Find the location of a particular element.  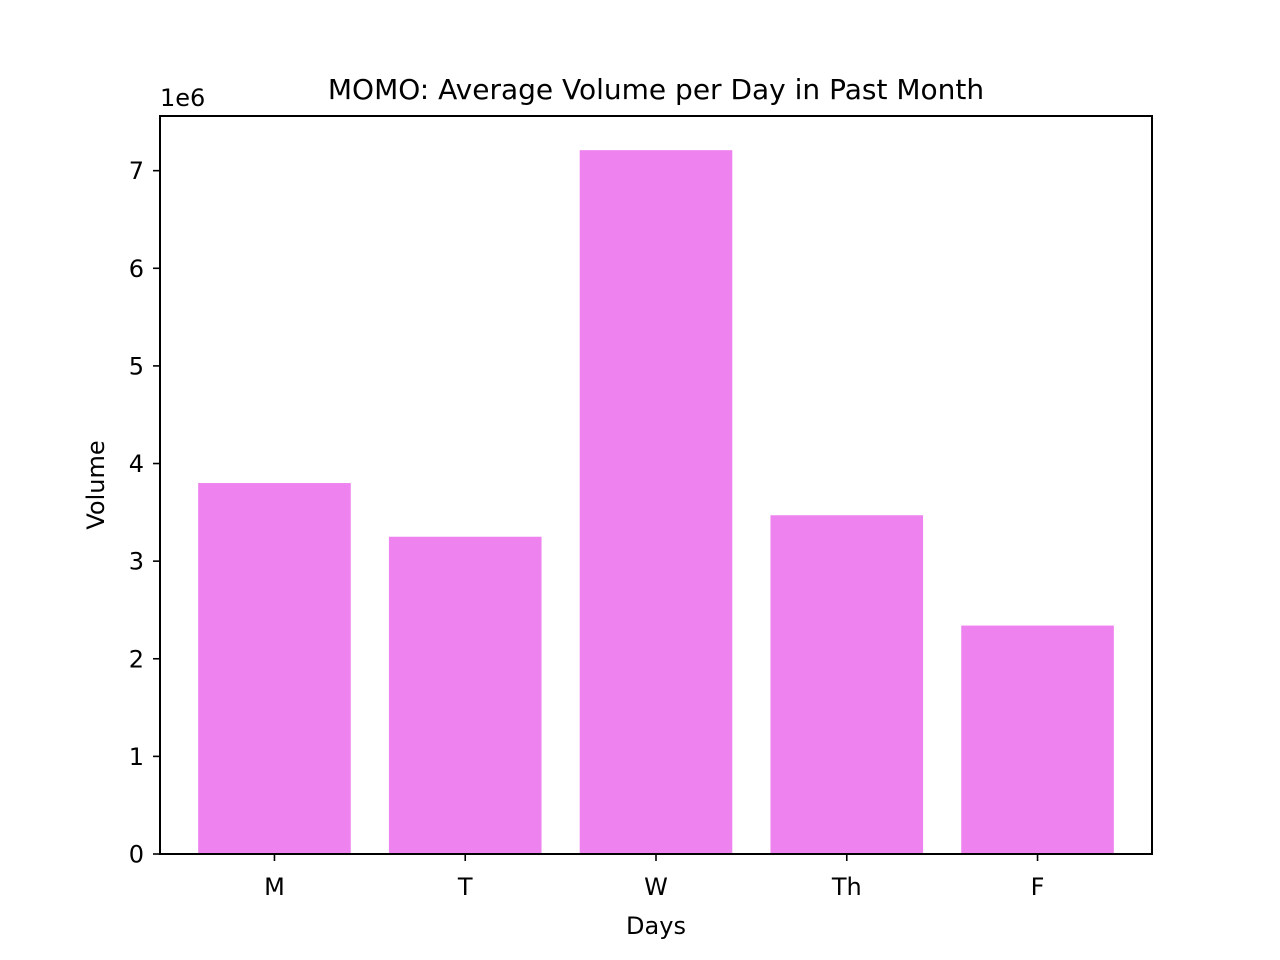

bar-t is located at coordinates (465, 695).